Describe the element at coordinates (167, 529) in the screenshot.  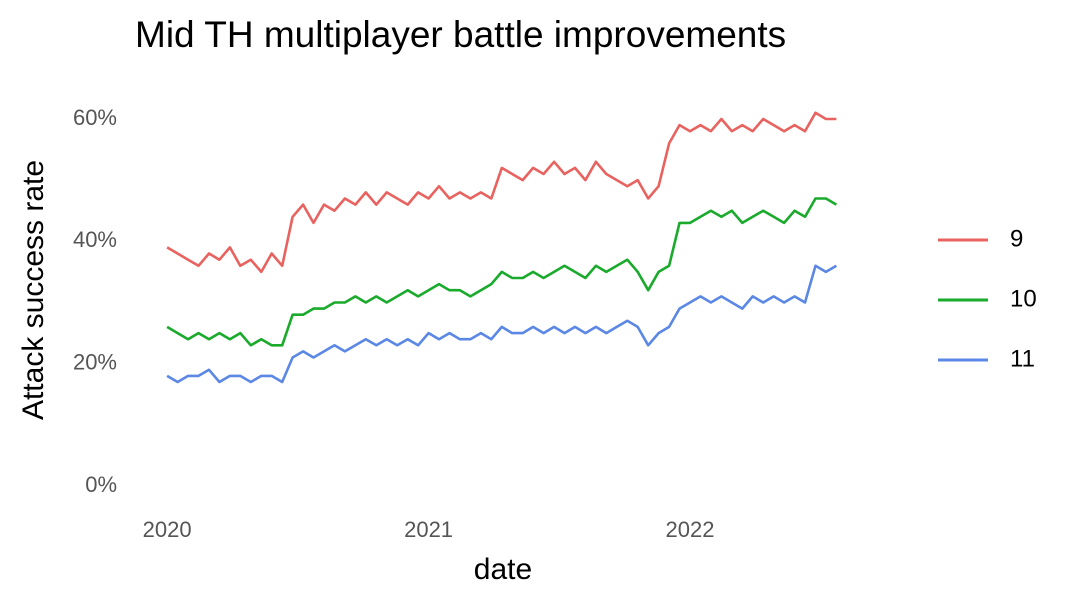
I see `x-tick-label: 2020` at that location.